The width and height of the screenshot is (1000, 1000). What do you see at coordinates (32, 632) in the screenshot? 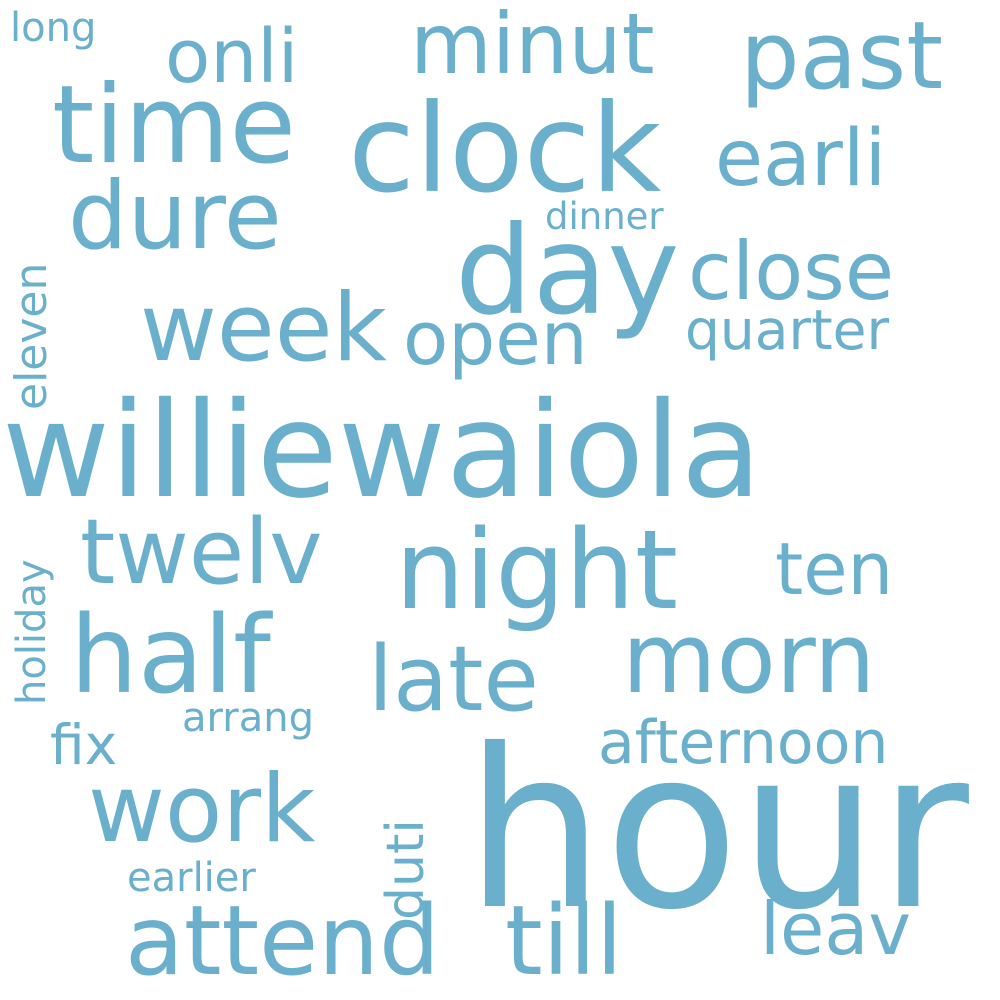
I see `word-holiday: holiday` at bounding box center [32, 632].